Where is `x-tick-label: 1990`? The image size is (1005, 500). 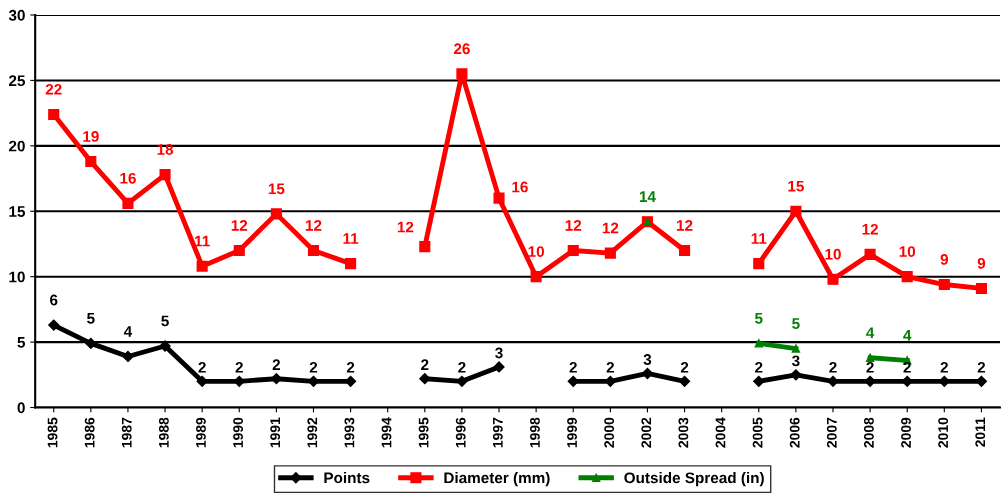
x-tick-label: 1990 is located at coordinates (238, 432).